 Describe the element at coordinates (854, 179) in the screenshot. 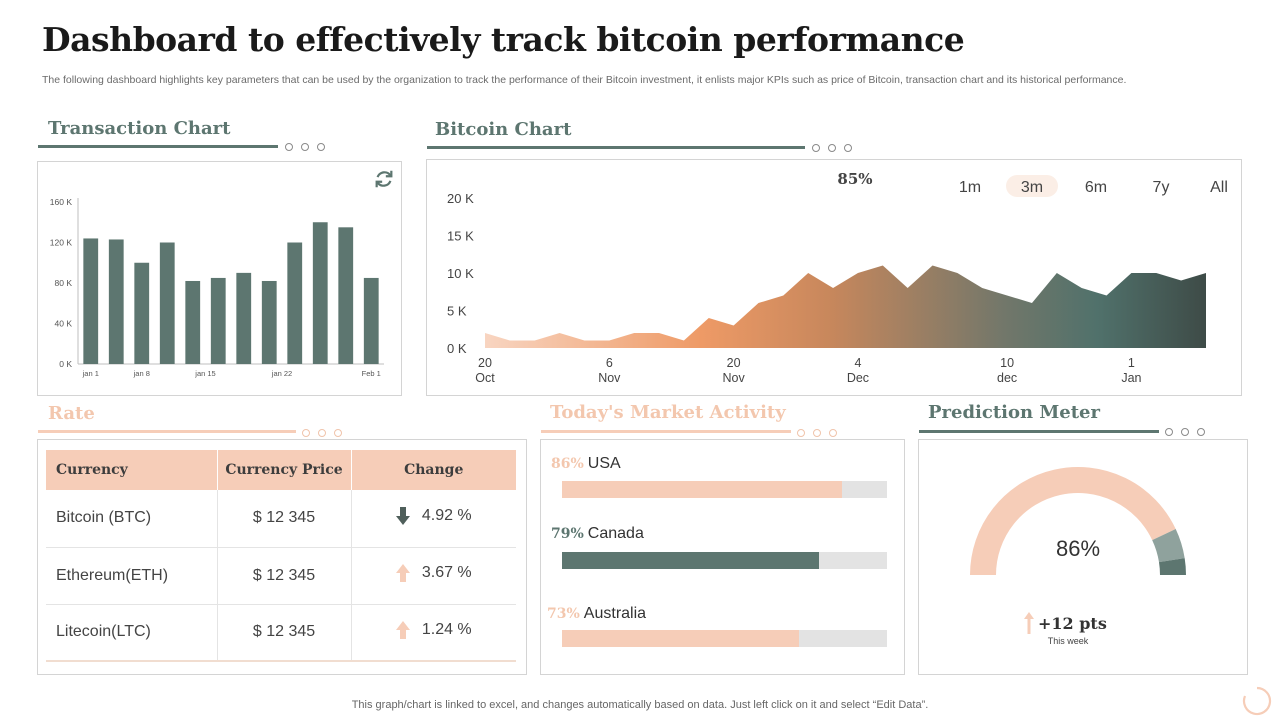

I see `bitcoin-annotation: 85%` at that location.